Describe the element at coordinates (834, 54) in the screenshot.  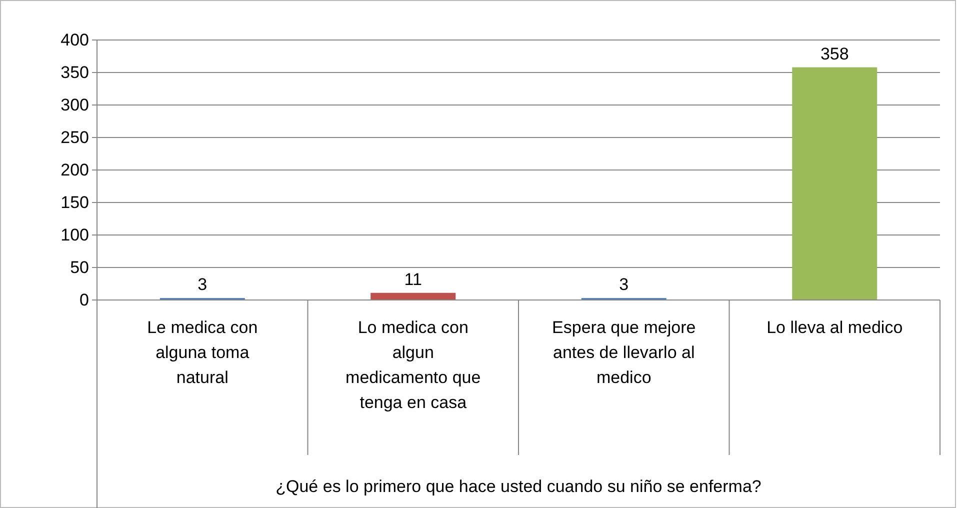
I see `data-label: 358` at that location.